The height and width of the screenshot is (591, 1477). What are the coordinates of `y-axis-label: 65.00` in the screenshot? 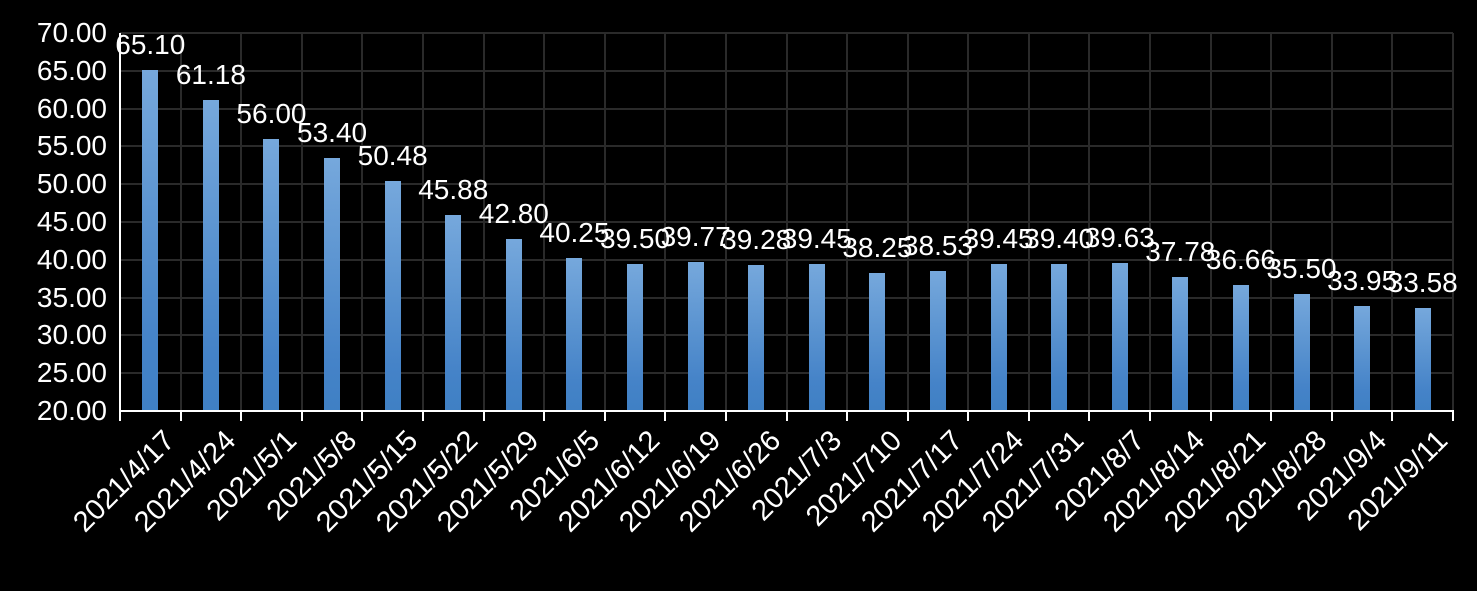 It's located at (71, 70).